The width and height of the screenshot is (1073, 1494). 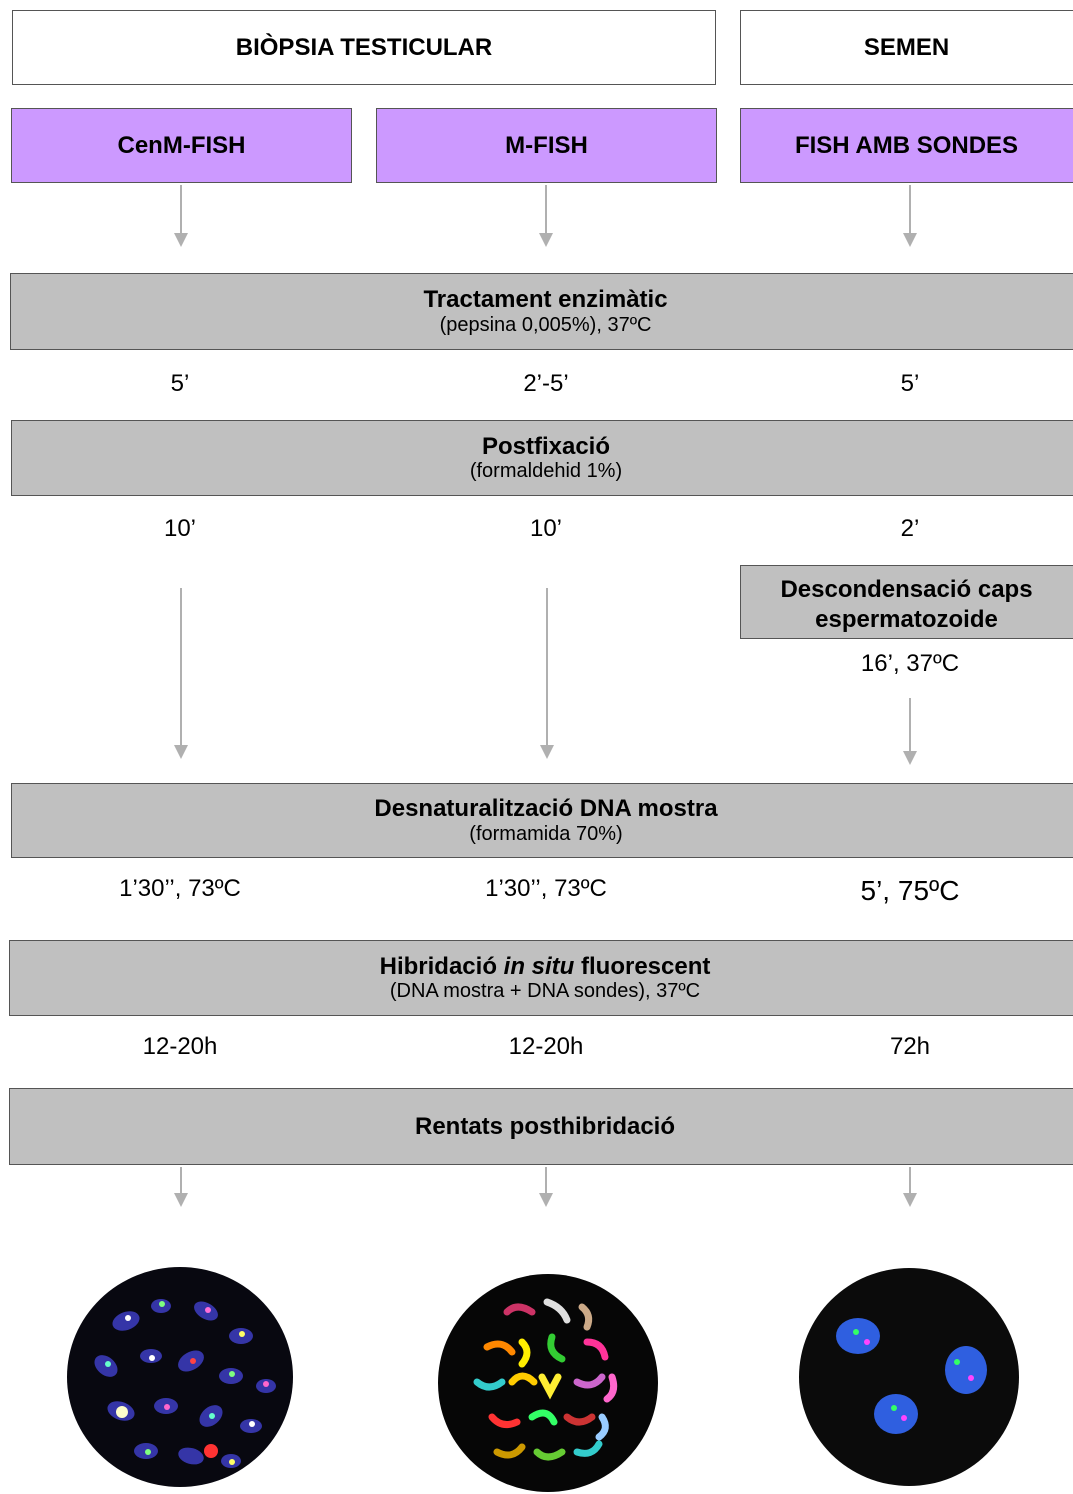 I want to click on step-title: Descondensació caps espermatozoide, so click(x=906, y=604).